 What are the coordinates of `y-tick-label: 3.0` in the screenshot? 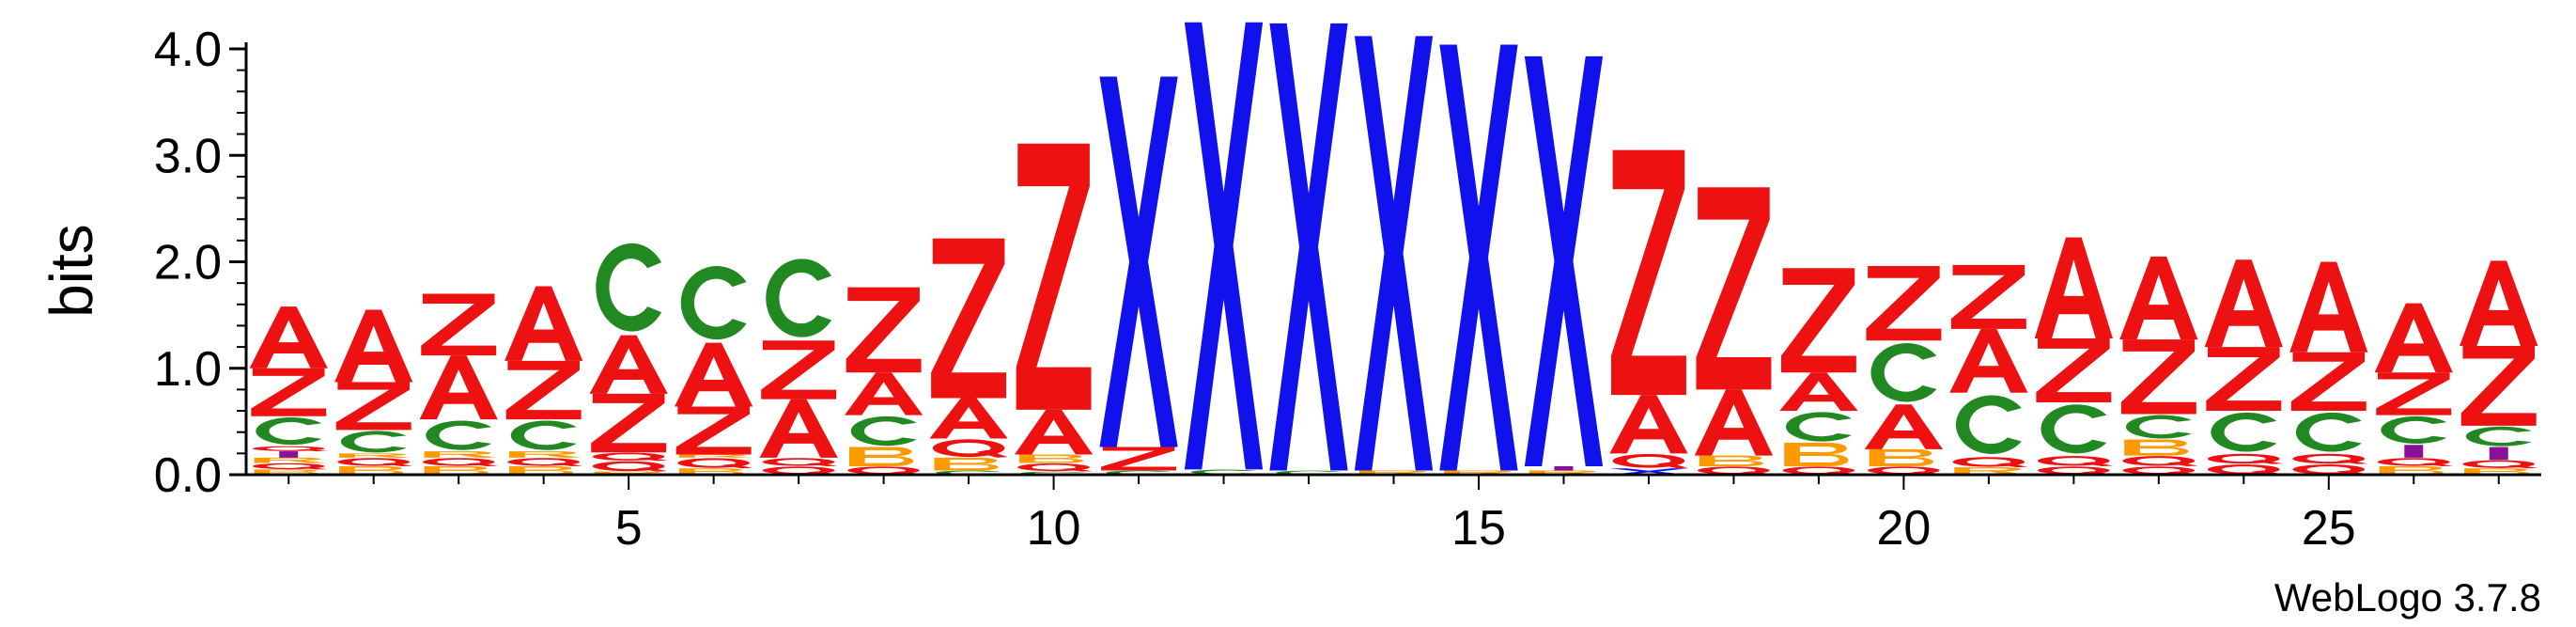 It's located at (188, 156).